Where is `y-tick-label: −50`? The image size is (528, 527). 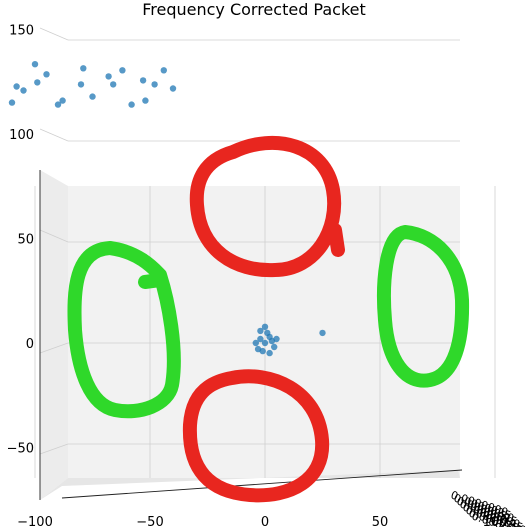
y-tick-label: −50 is located at coordinates (20, 449).